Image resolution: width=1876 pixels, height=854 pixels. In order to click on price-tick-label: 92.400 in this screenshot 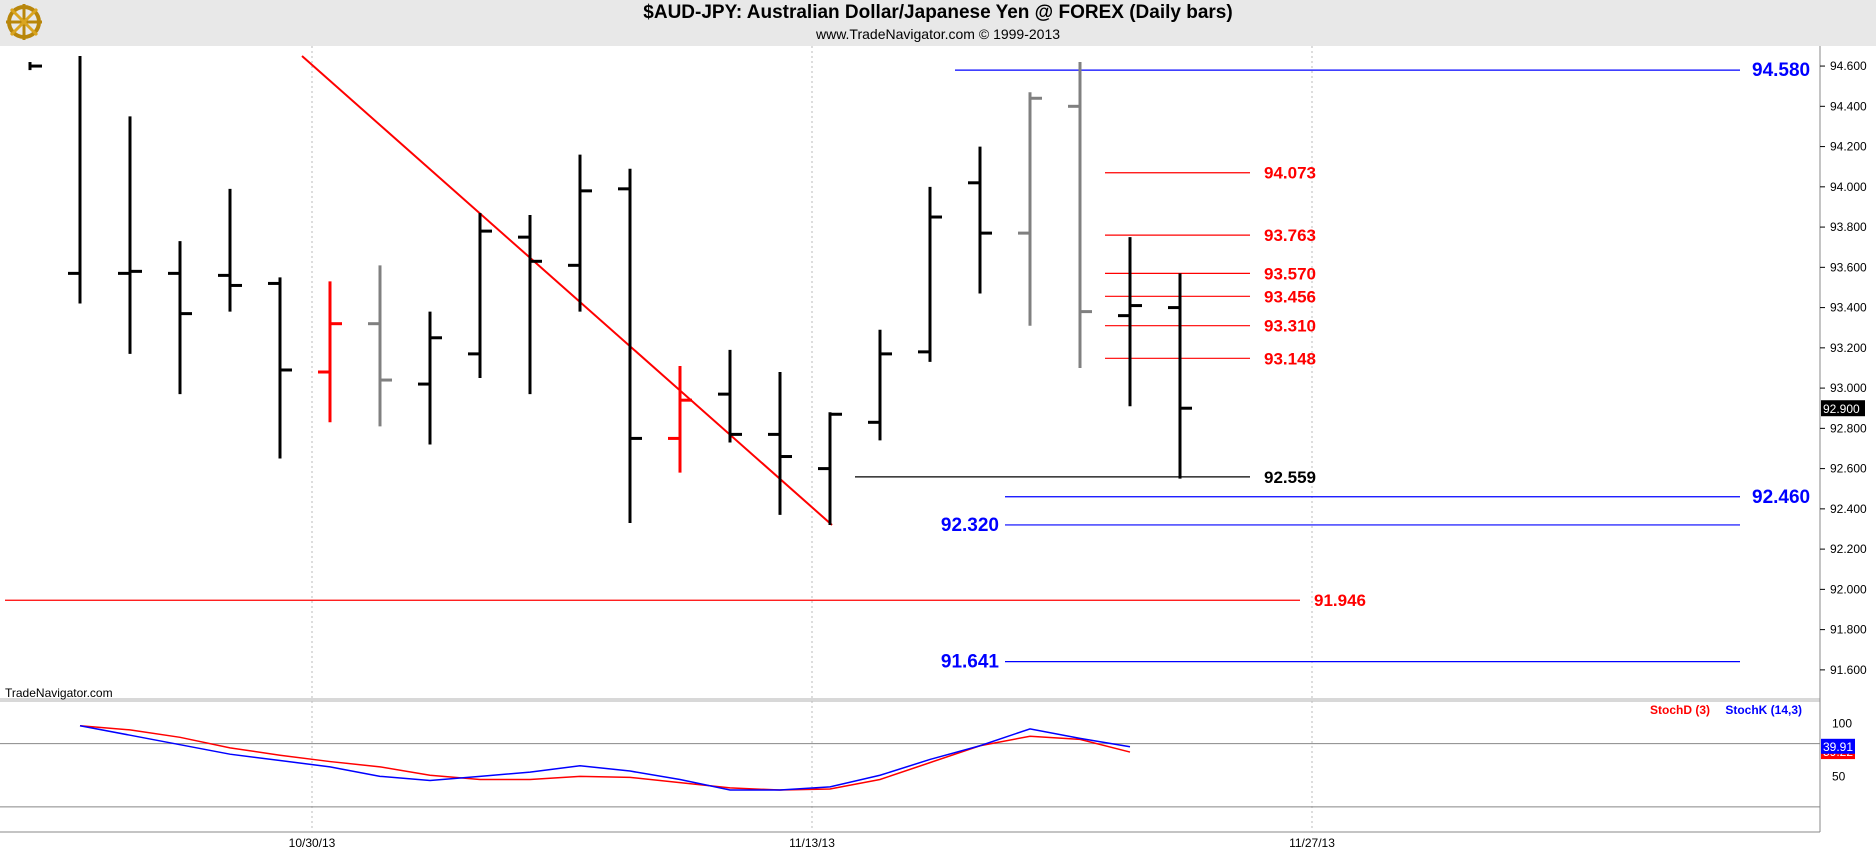, I will do `click(1848, 509)`.